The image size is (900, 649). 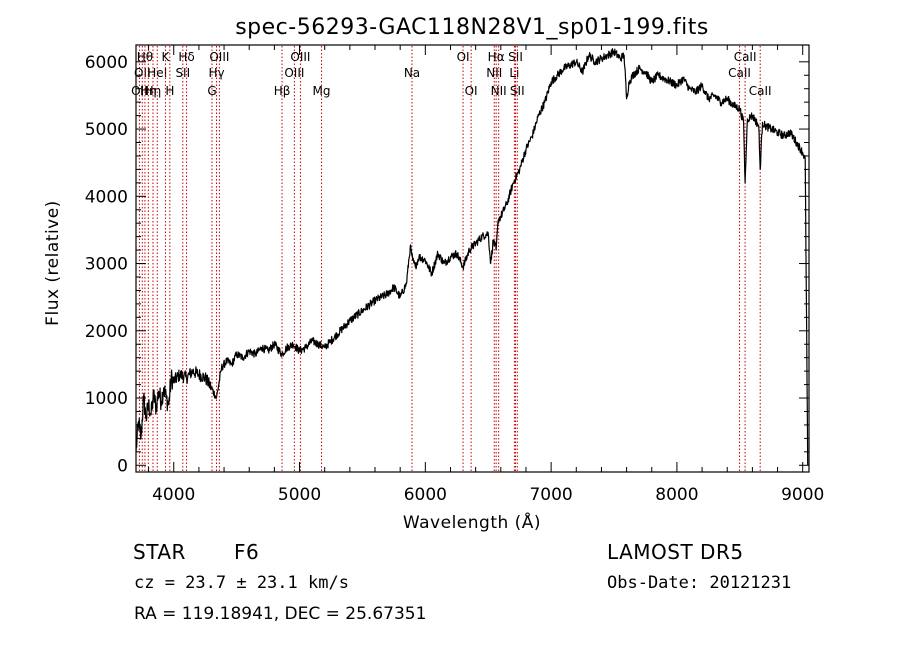 What do you see at coordinates (216, 73) in the screenshot?
I see `line-marker-label: Hγ` at bounding box center [216, 73].